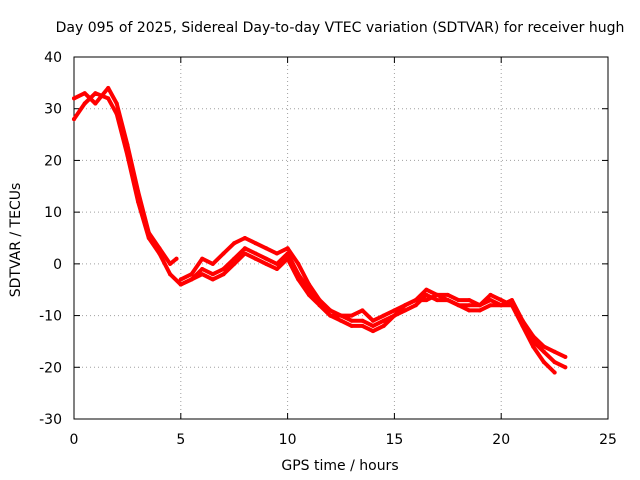 This screenshot has height=480, width=640. I want to click on x-axis-label: GPS time / hours, so click(339, 466).